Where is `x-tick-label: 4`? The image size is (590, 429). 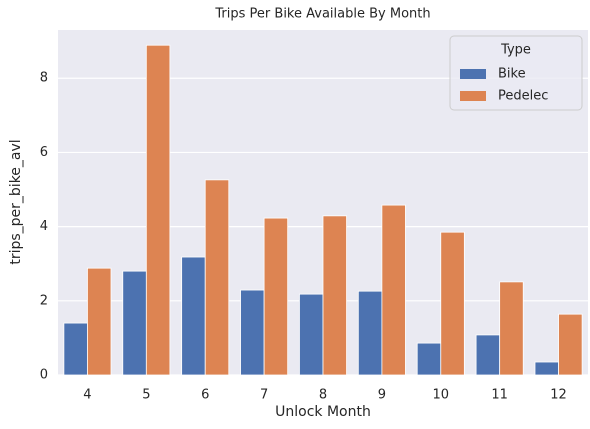 x-tick-label: 4 is located at coordinates (87, 395).